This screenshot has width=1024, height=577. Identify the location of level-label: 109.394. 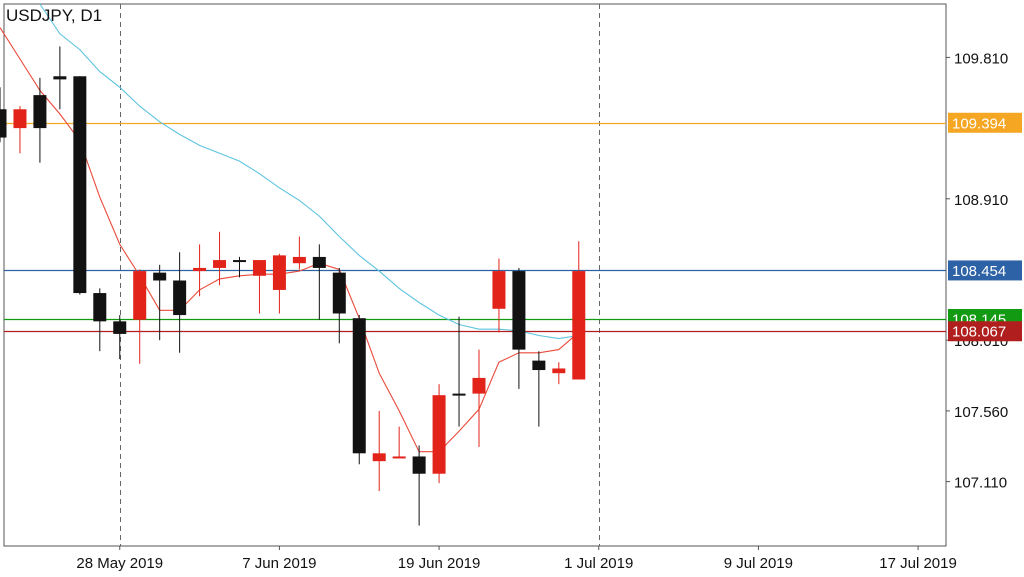
(979, 123).